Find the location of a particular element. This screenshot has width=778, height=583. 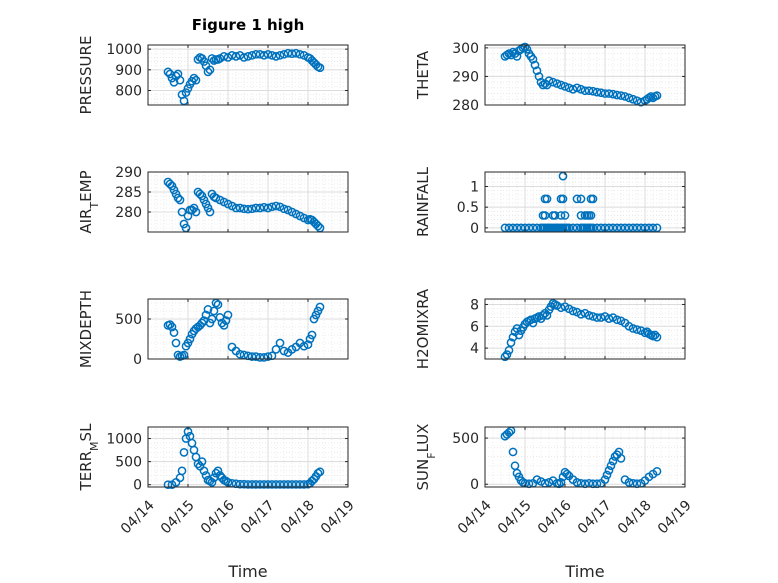

y-tick-label: 290 is located at coordinates (465, 77).